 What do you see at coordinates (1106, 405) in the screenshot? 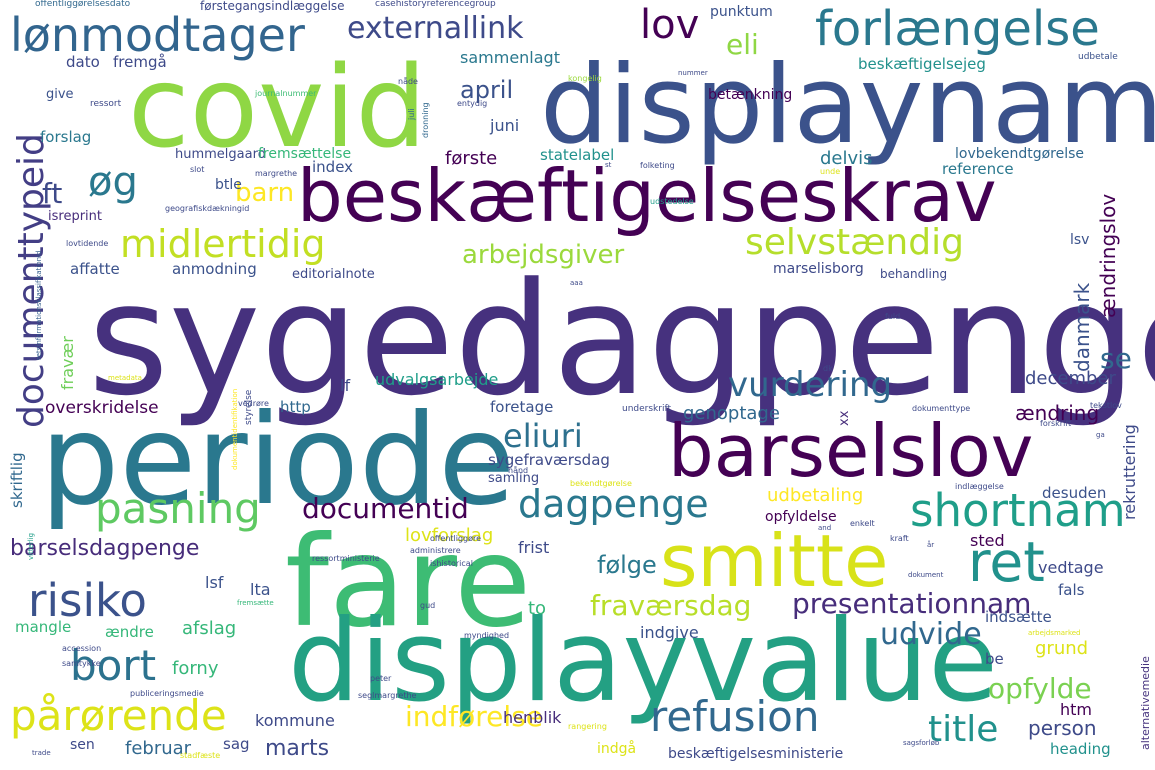
I see `word: tekstlov` at bounding box center [1106, 405].